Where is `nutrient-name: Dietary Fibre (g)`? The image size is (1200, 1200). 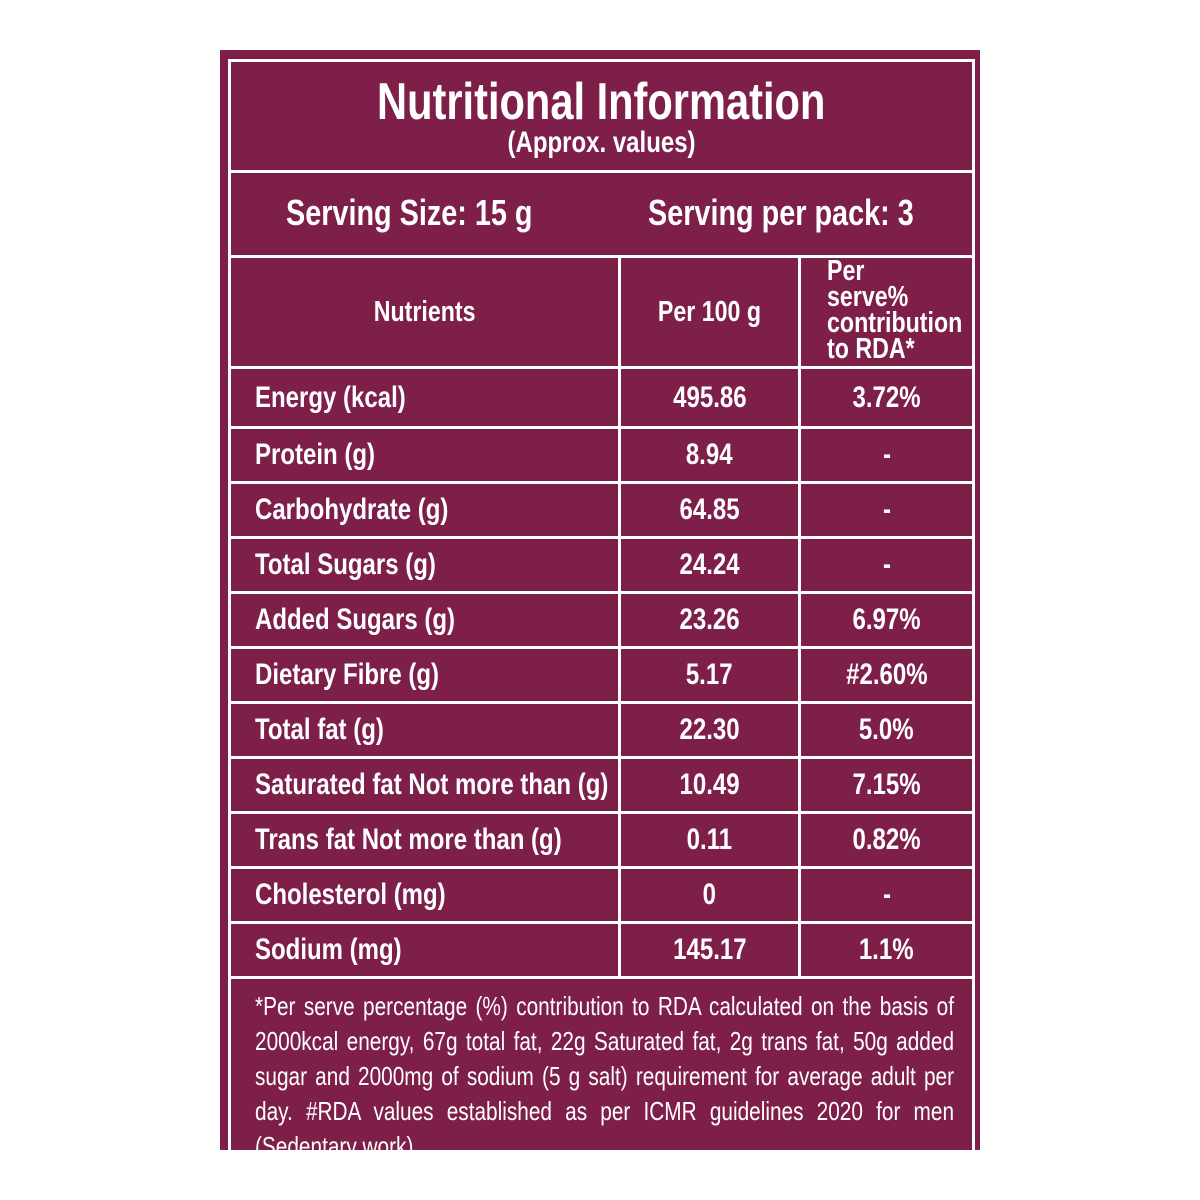
nutrient-name: Dietary Fibre (g) is located at coordinates (424, 675).